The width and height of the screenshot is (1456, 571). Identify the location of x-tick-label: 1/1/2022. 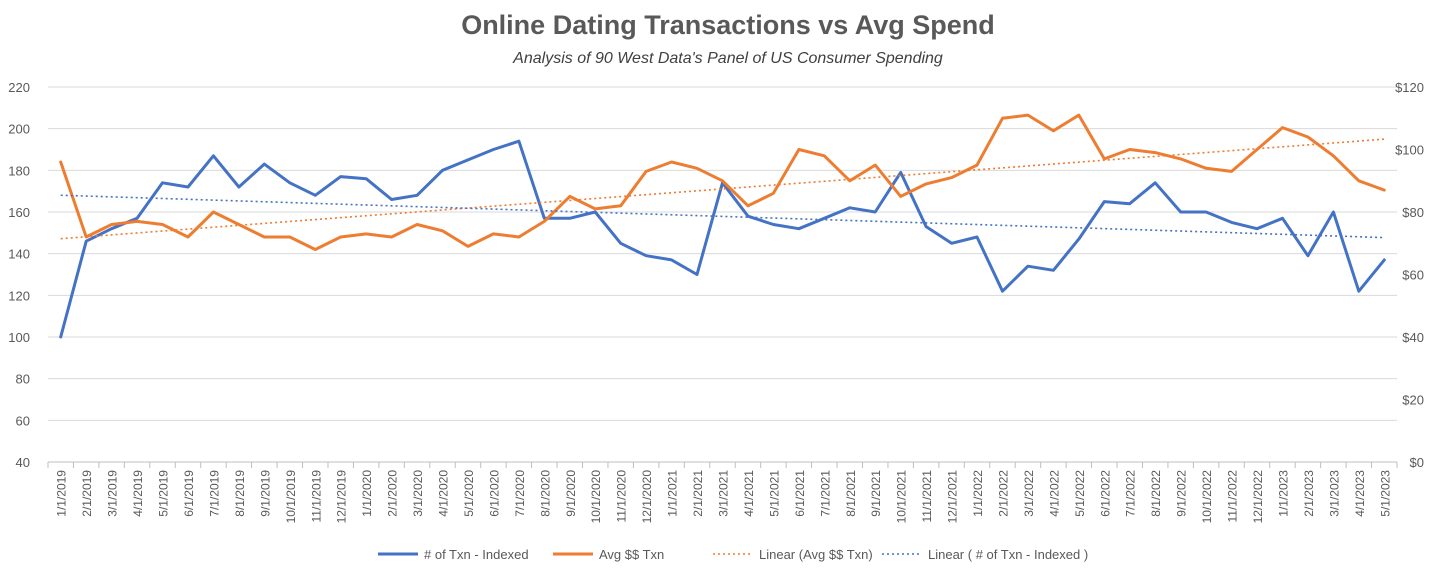
(978, 493).